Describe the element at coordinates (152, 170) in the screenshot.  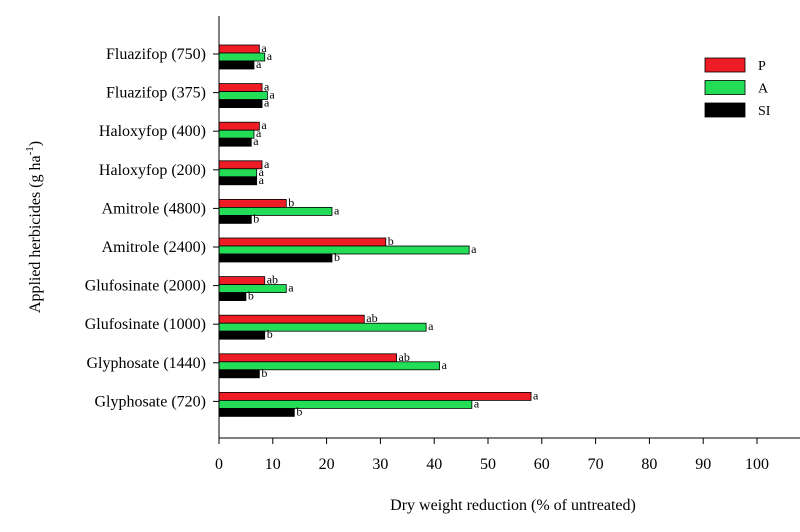
I see `category-label: Haloxyfop (200)` at that location.